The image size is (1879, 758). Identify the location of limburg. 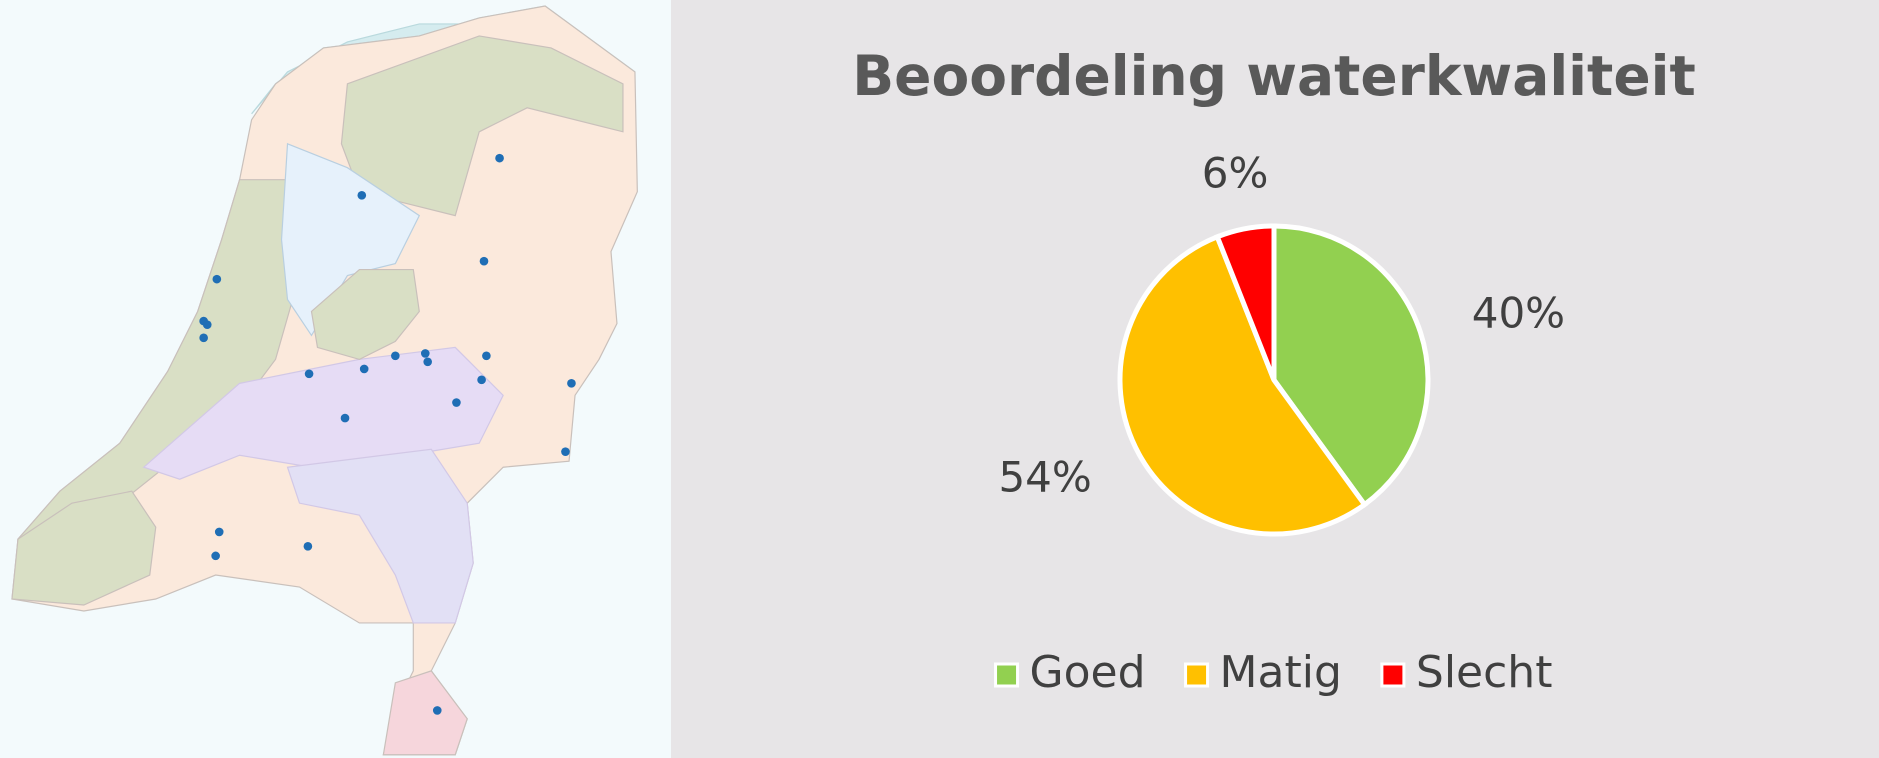
(425, 713).